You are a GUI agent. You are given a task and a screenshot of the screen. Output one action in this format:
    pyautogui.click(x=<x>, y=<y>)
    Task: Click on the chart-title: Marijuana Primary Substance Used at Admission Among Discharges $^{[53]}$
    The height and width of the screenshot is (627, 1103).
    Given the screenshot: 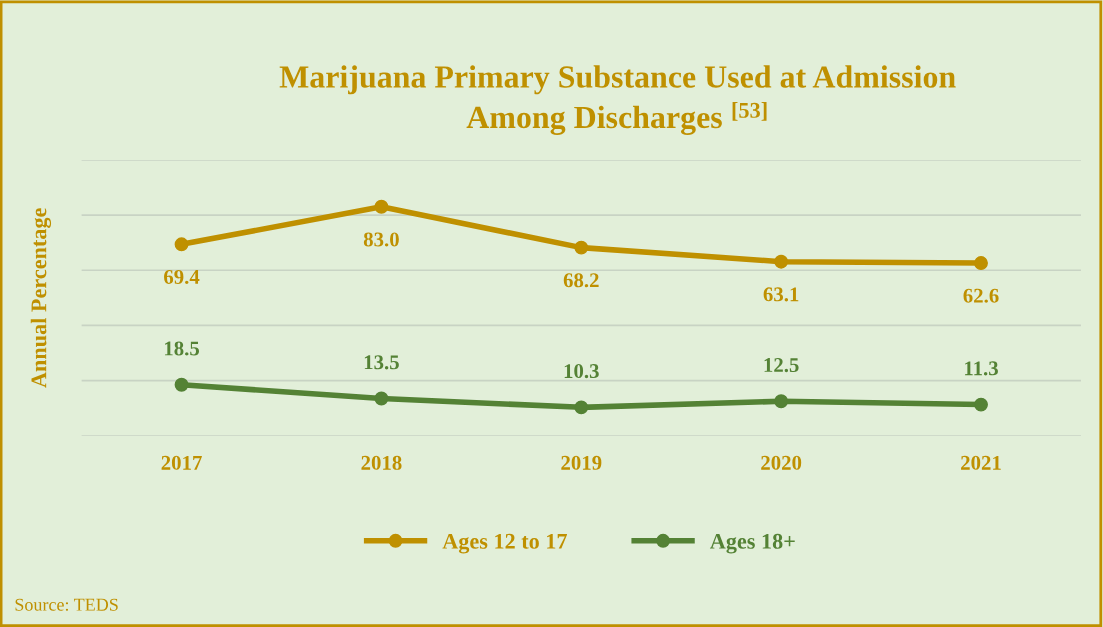 What is the action you would take?
    pyautogui.click(x=617, y=100)
    